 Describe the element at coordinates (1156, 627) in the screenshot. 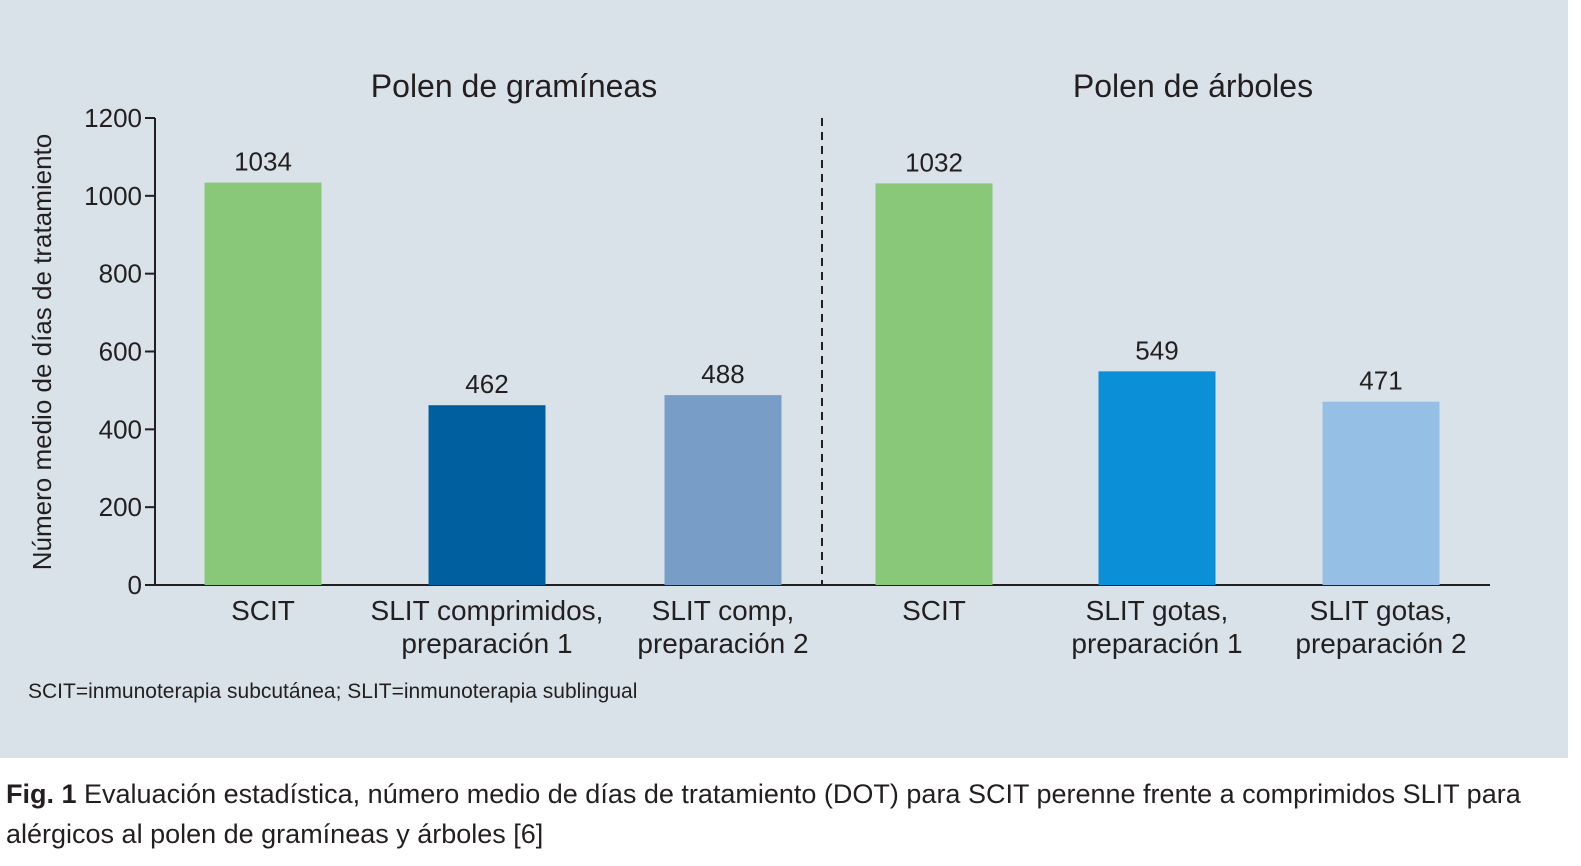

I see `x-tick-label: SLIT gotas, preparación 1` at that location.